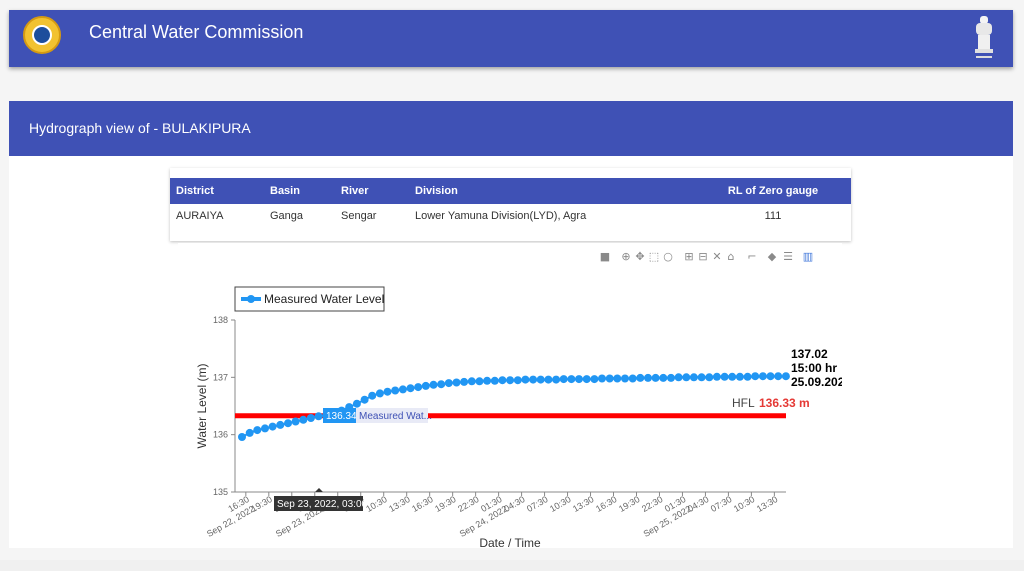 The image size is (1024, 571). Describe the element at coordinates (654, 256) in the screenshot. I see `box-select-icon: ⬚` at that location.